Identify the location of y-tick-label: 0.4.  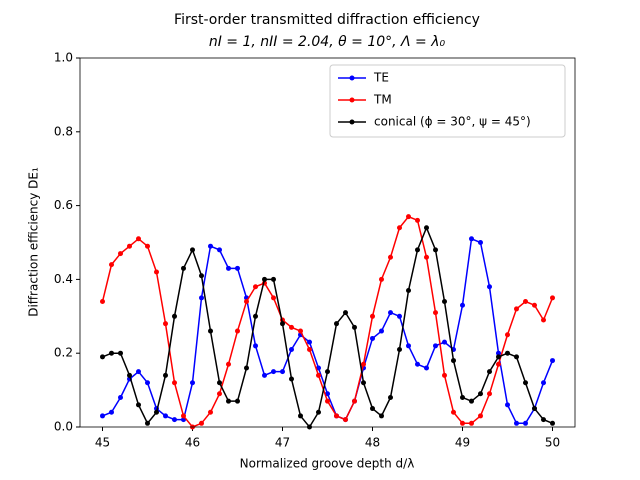
(63, 279).